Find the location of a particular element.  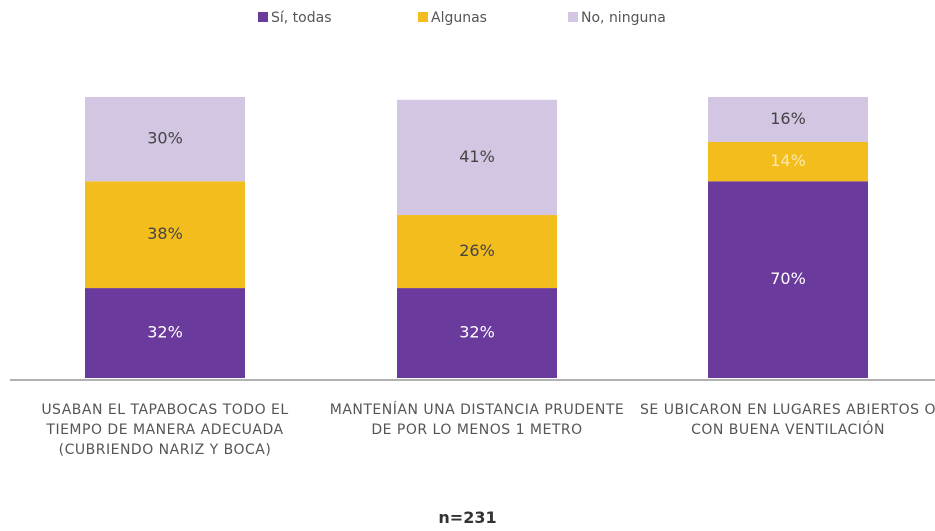

data-label: 38% is located at coordinates (165, 233).